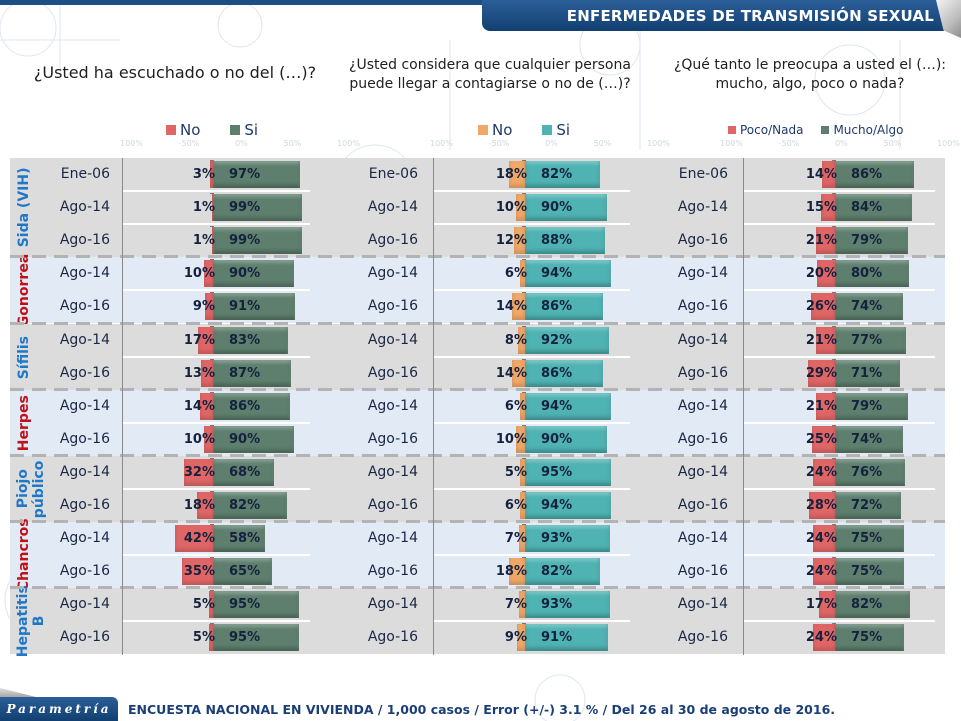 The width and height of the screenshot is (961, 721). I want to click on value-label-poco-nada: 14%, so click(821, 174).